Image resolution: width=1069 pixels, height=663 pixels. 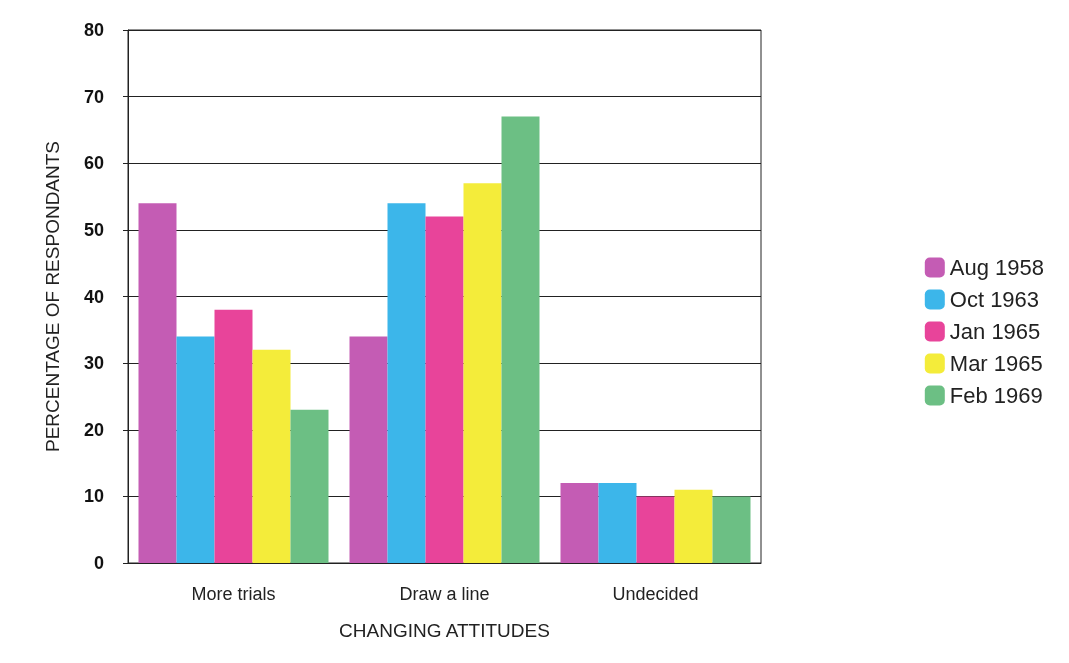 What do you see at coordinates (98, 563) in the screenshot?
I see `y-tick-label: 0` at bounding box center [98, 563].